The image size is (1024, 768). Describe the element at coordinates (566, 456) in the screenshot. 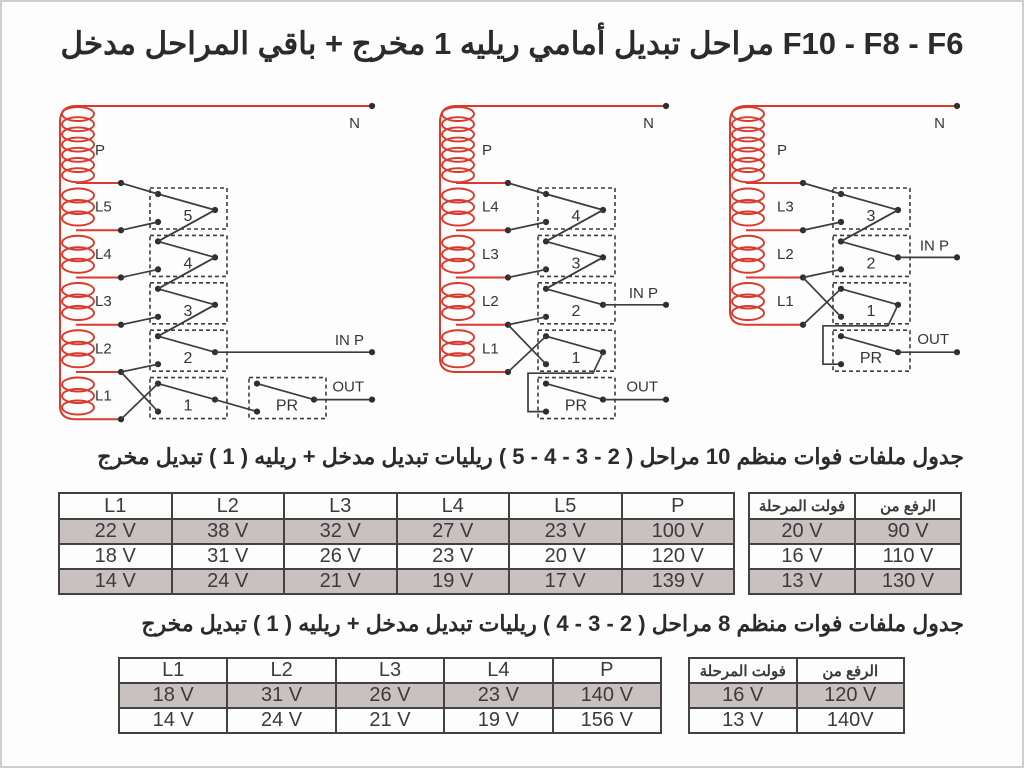

I see `heading1-stage-range: ( 5 - 4 - 3 - 2 )` at that location.